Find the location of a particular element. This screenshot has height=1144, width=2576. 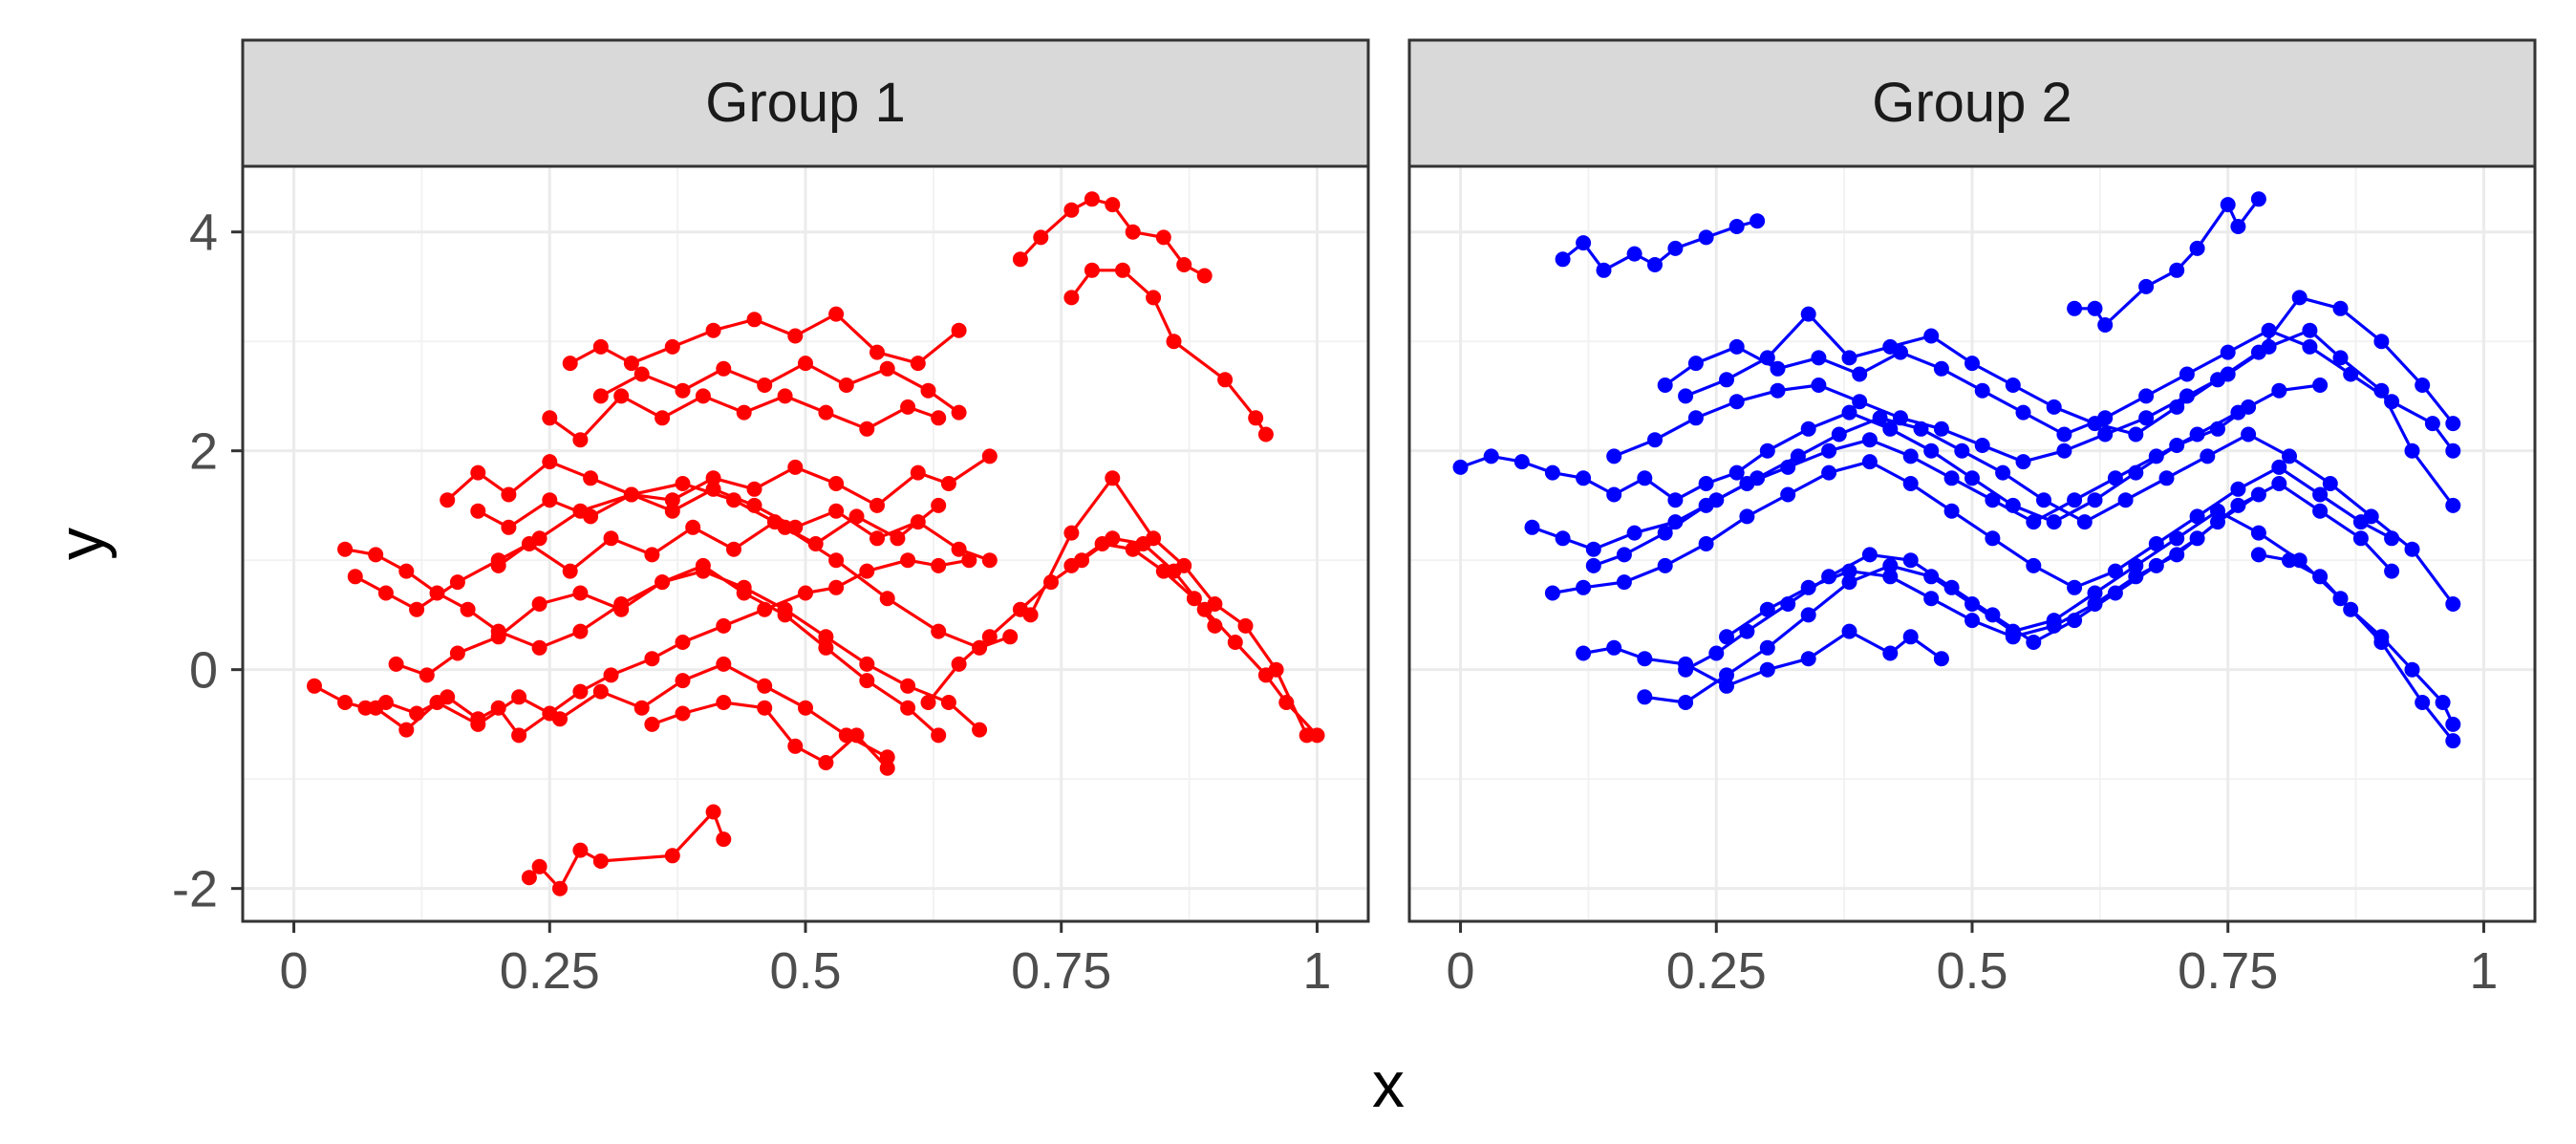

x-tick-label: 0.5 is located at coordinates (805, 971).